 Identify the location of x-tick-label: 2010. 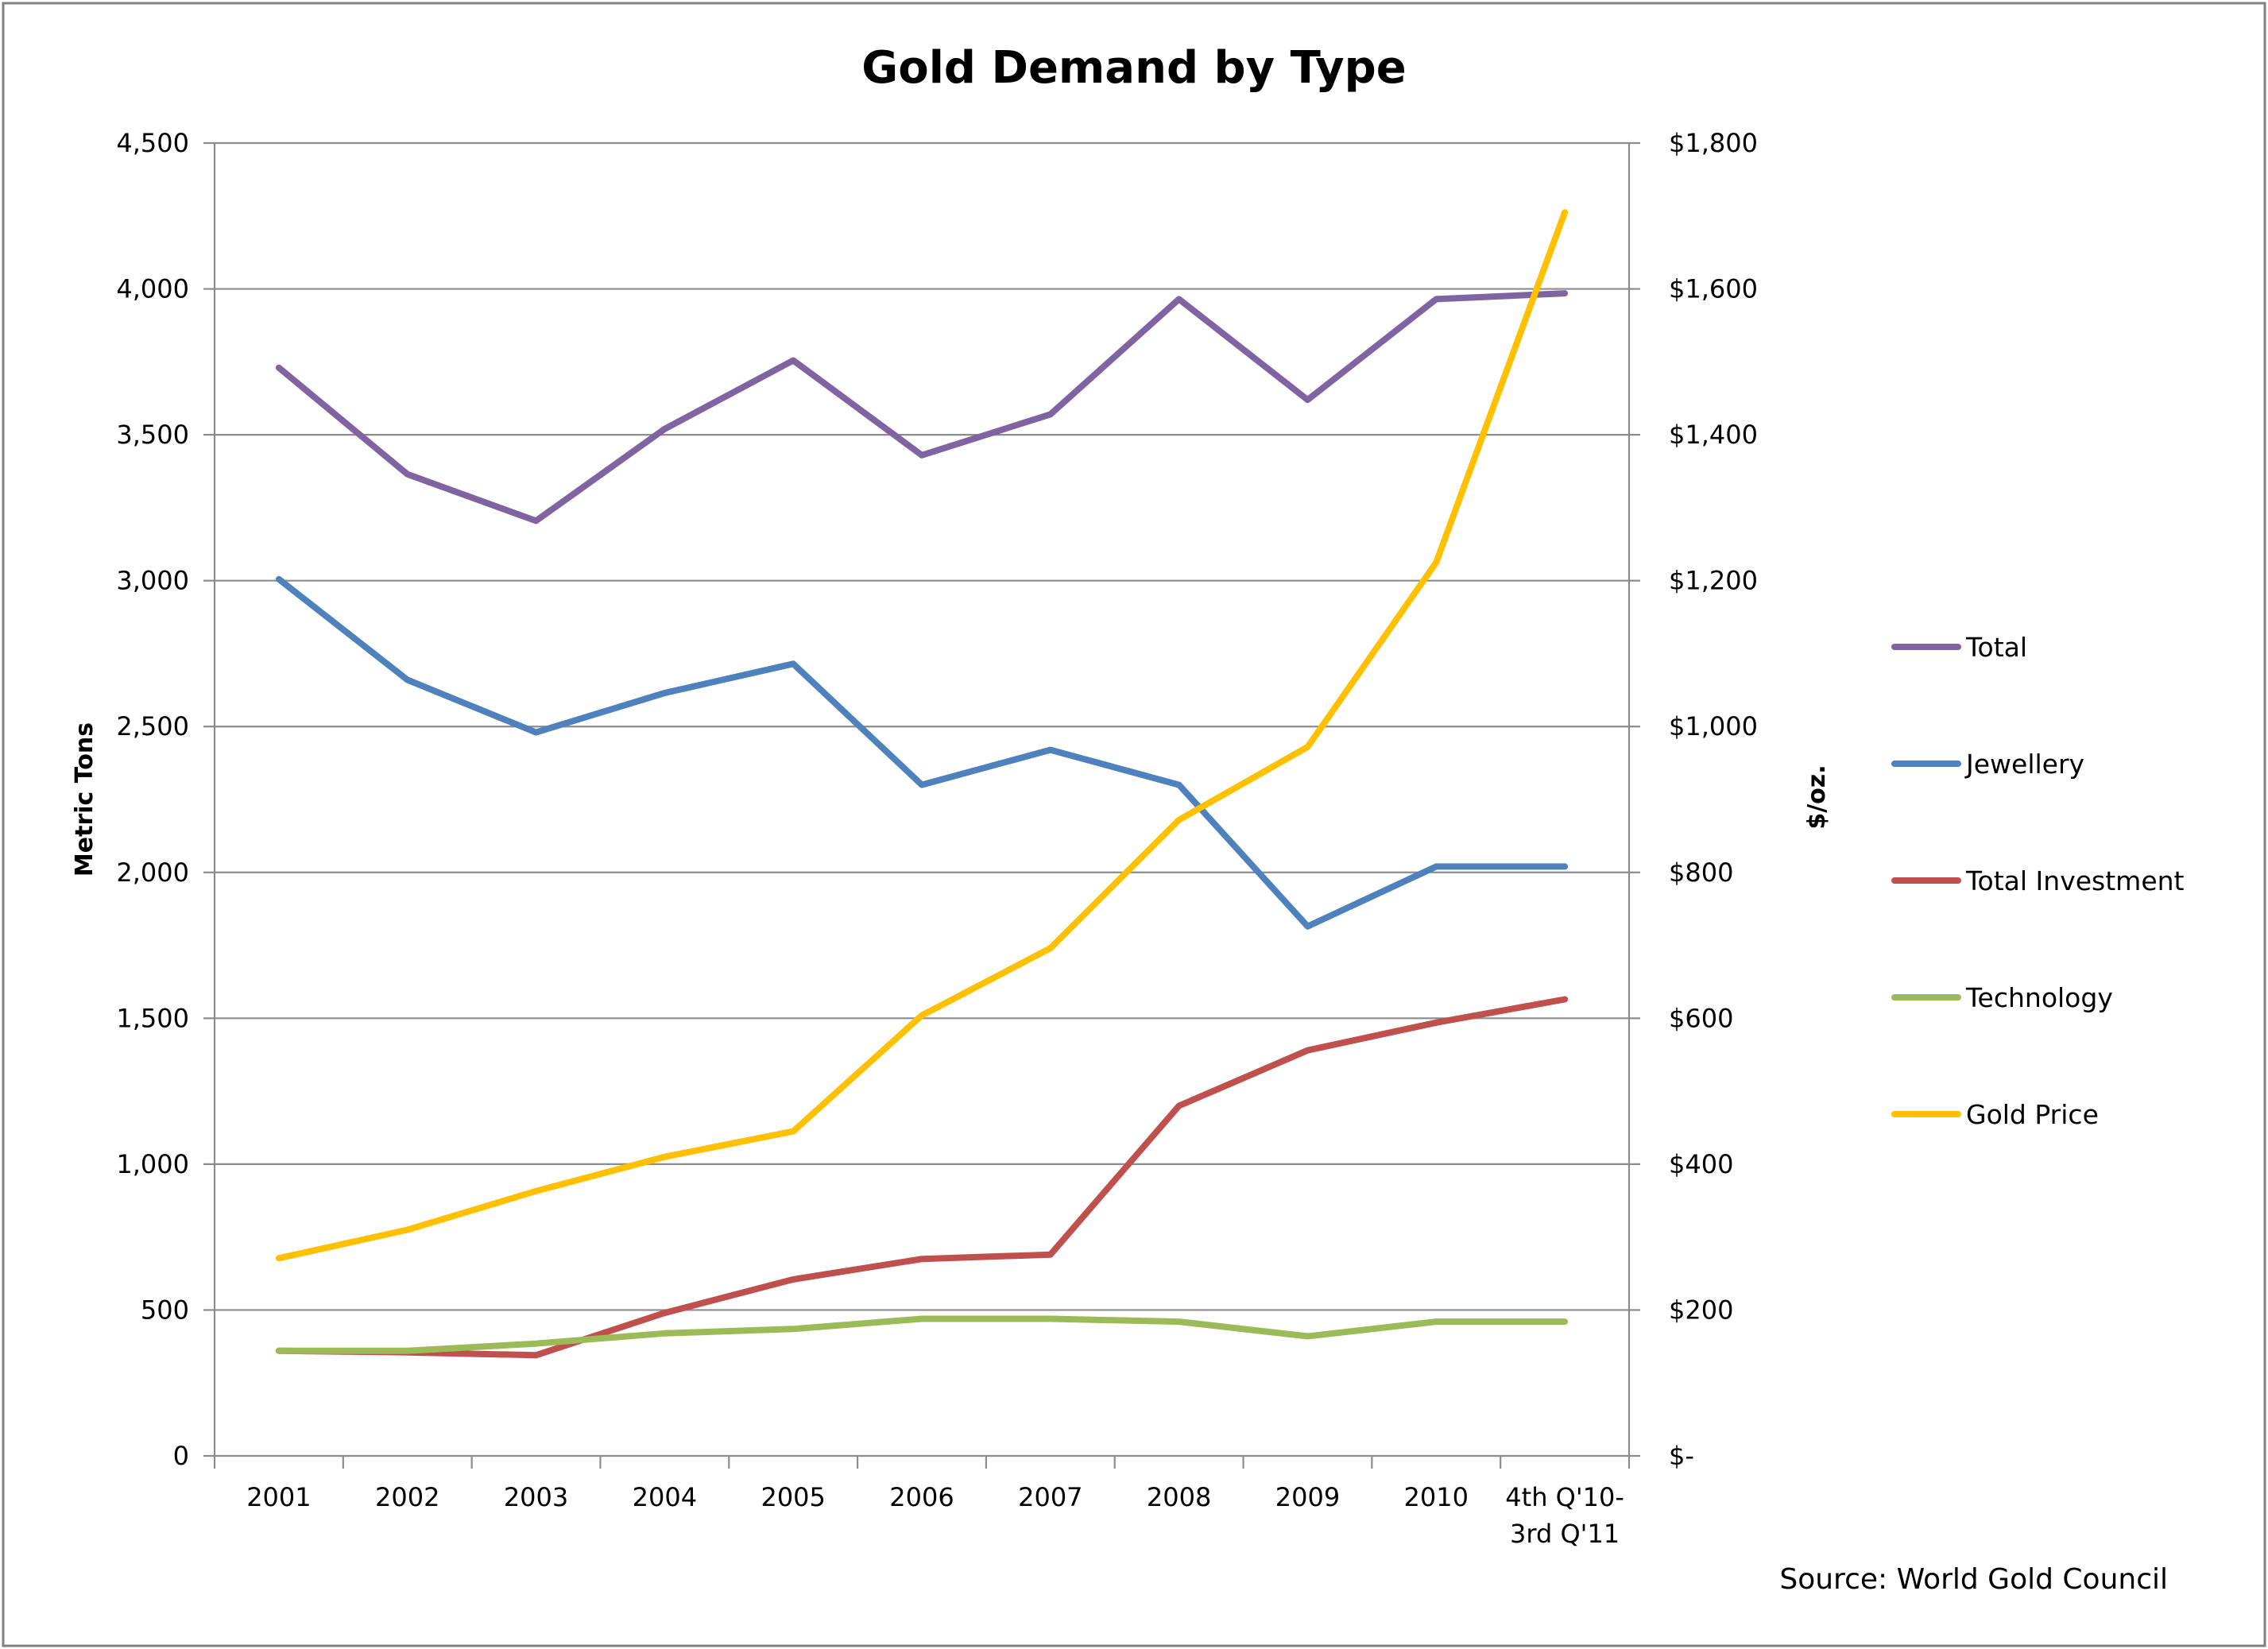
(1436, 1497).